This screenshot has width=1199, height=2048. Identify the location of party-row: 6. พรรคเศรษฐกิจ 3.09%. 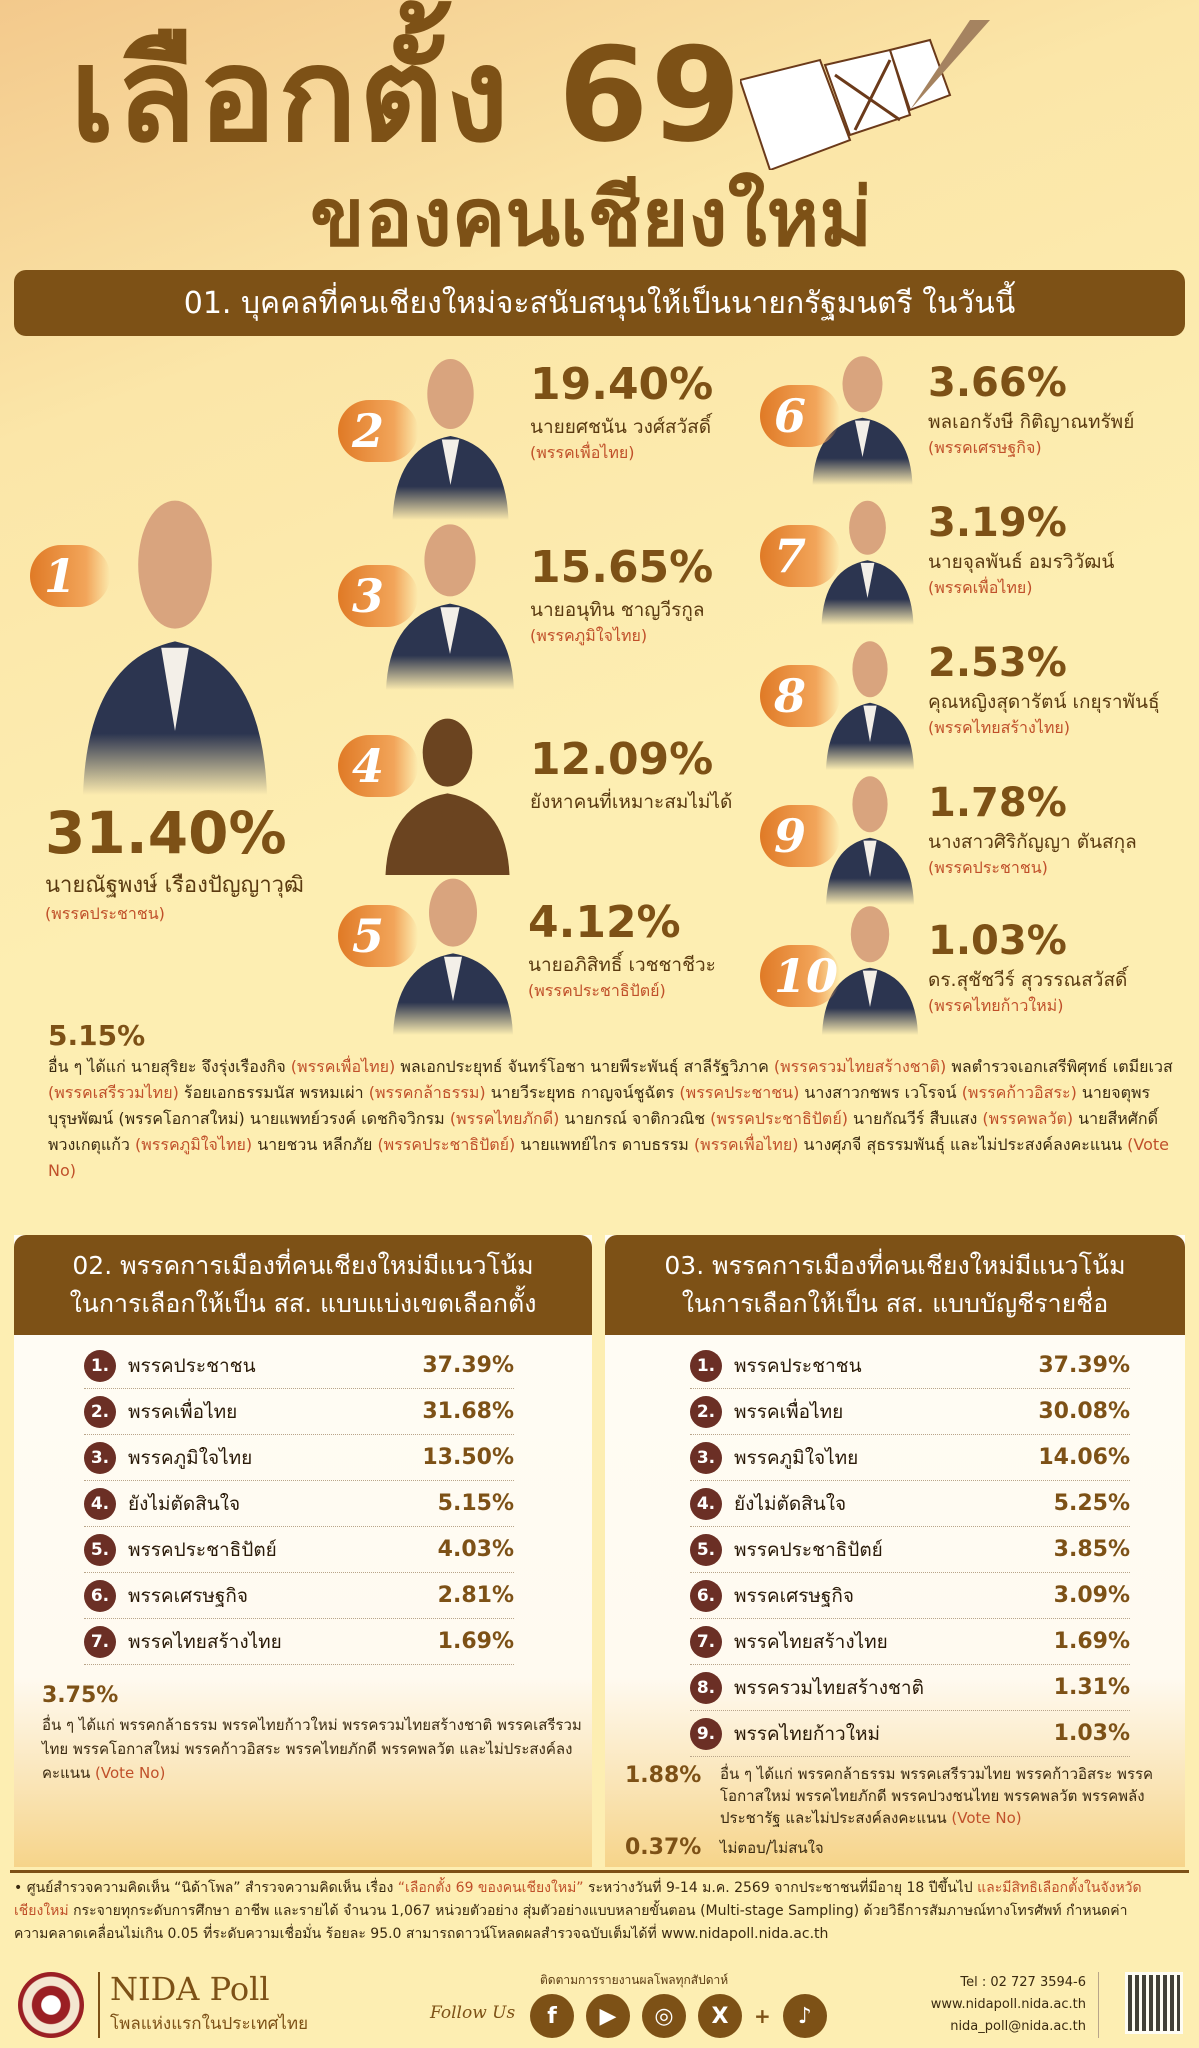
(910, 1596).